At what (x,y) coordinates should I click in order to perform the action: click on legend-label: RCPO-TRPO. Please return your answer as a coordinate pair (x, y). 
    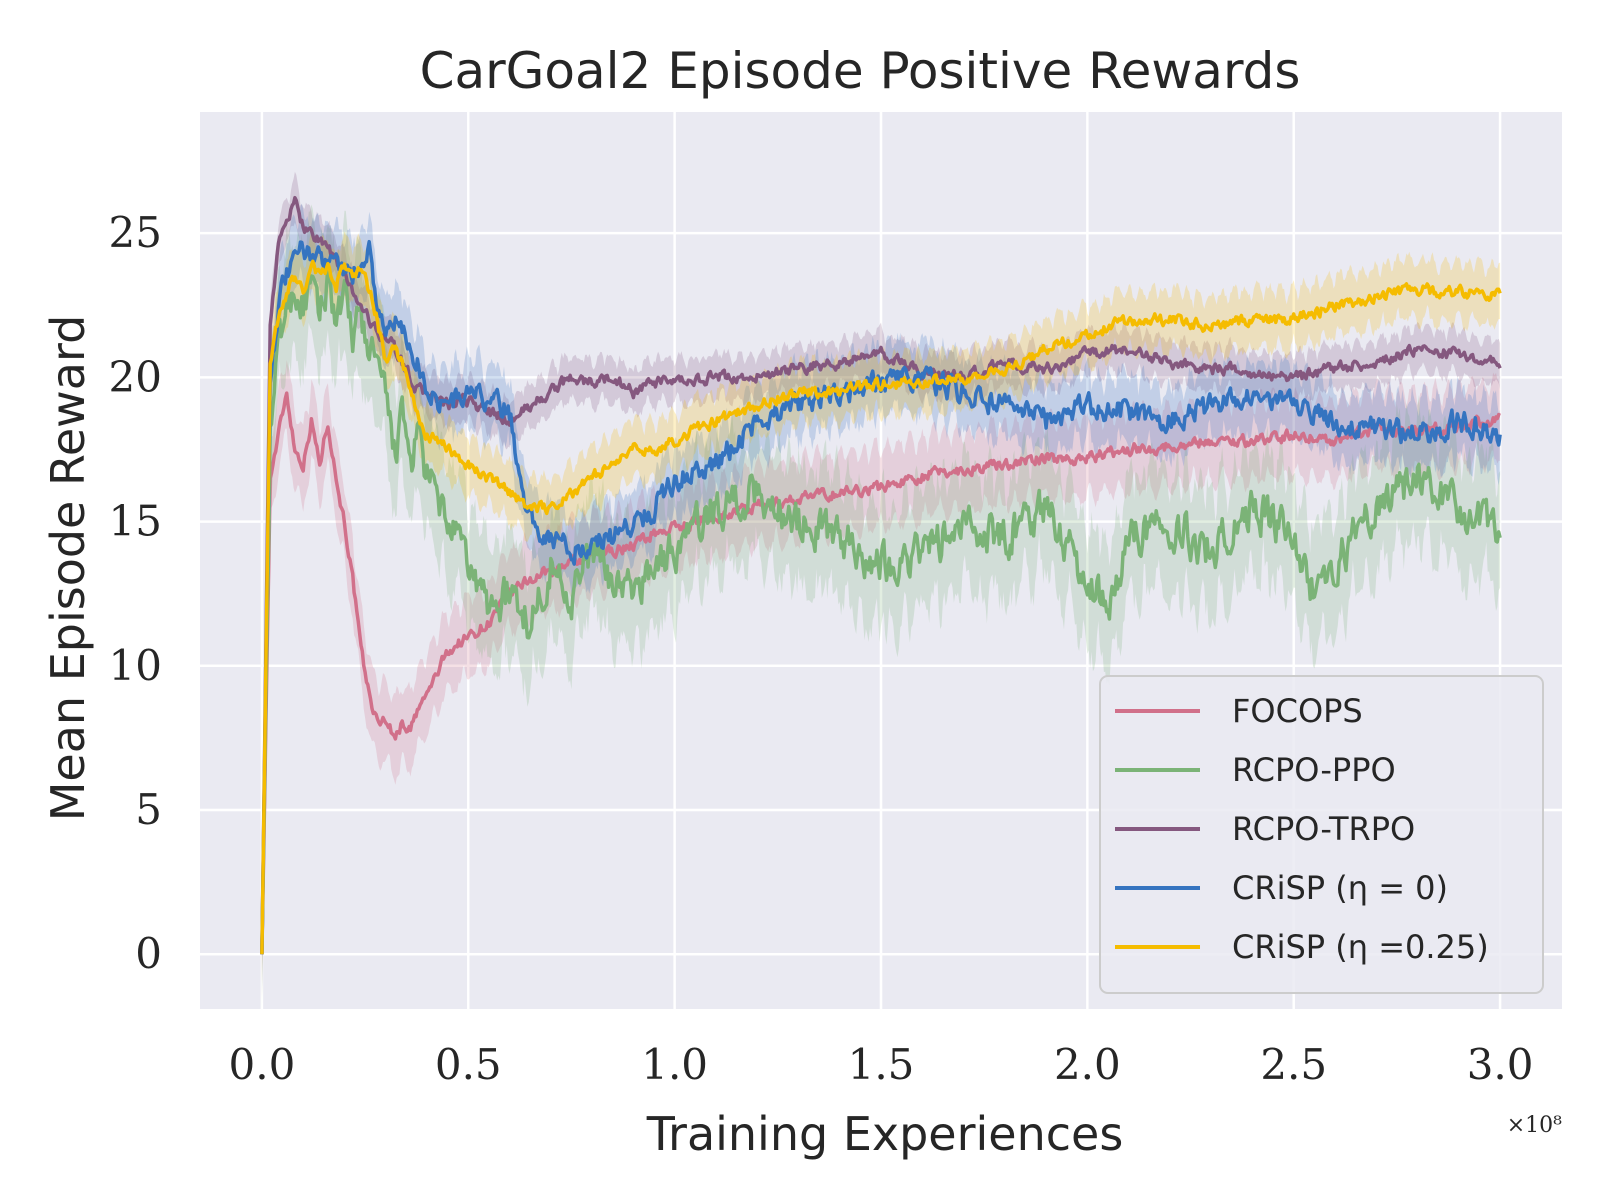
    Looking at the image, I should click on (1323, 829).